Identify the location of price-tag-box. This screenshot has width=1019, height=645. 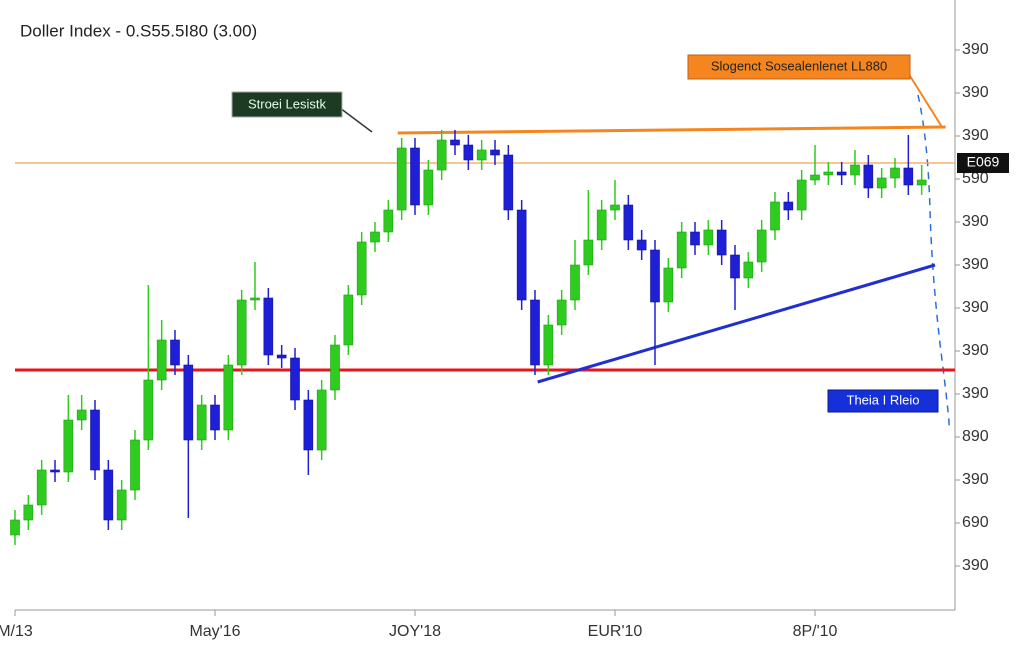
(983, 163).